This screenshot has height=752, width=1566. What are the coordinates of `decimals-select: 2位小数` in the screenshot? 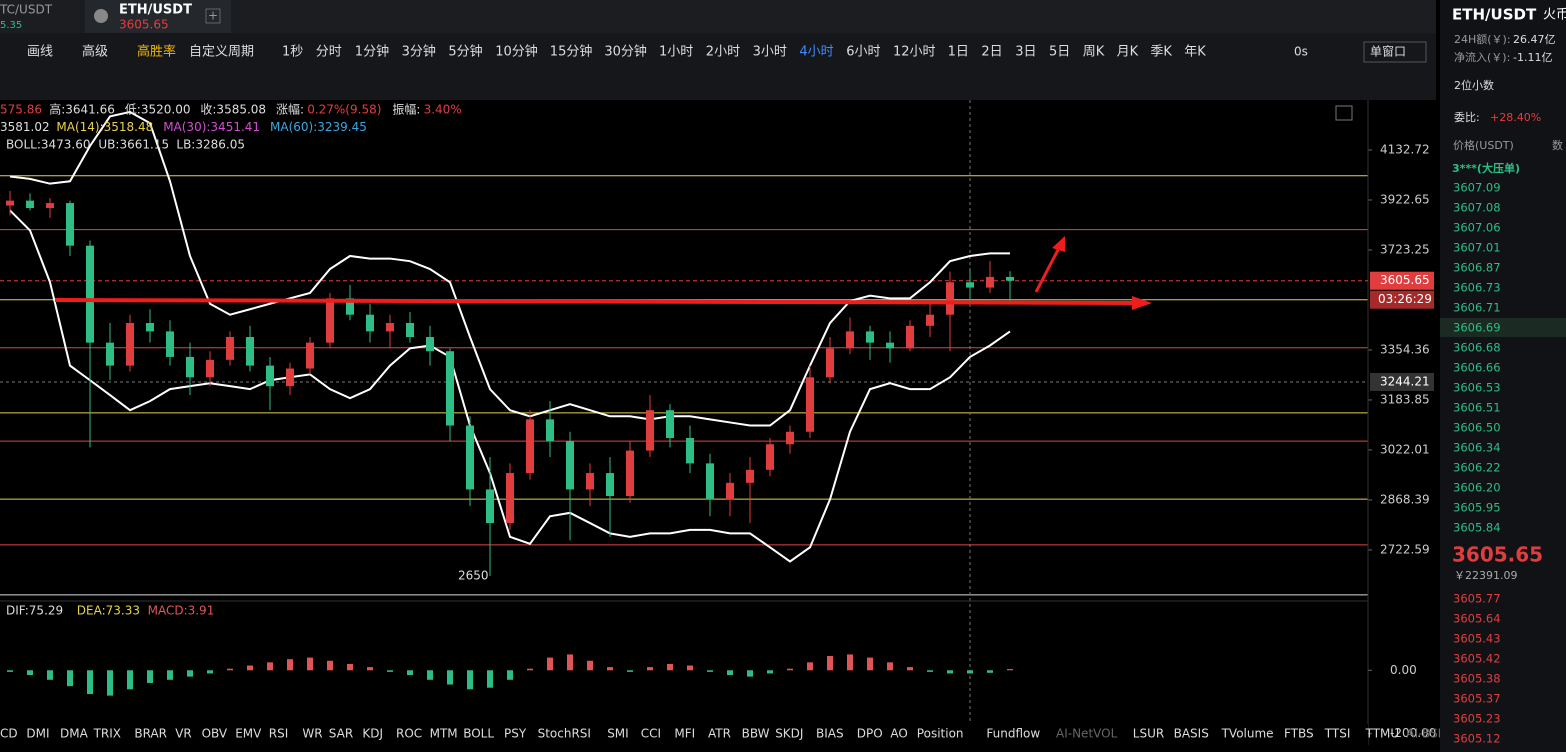 It's located at (1474, 85).